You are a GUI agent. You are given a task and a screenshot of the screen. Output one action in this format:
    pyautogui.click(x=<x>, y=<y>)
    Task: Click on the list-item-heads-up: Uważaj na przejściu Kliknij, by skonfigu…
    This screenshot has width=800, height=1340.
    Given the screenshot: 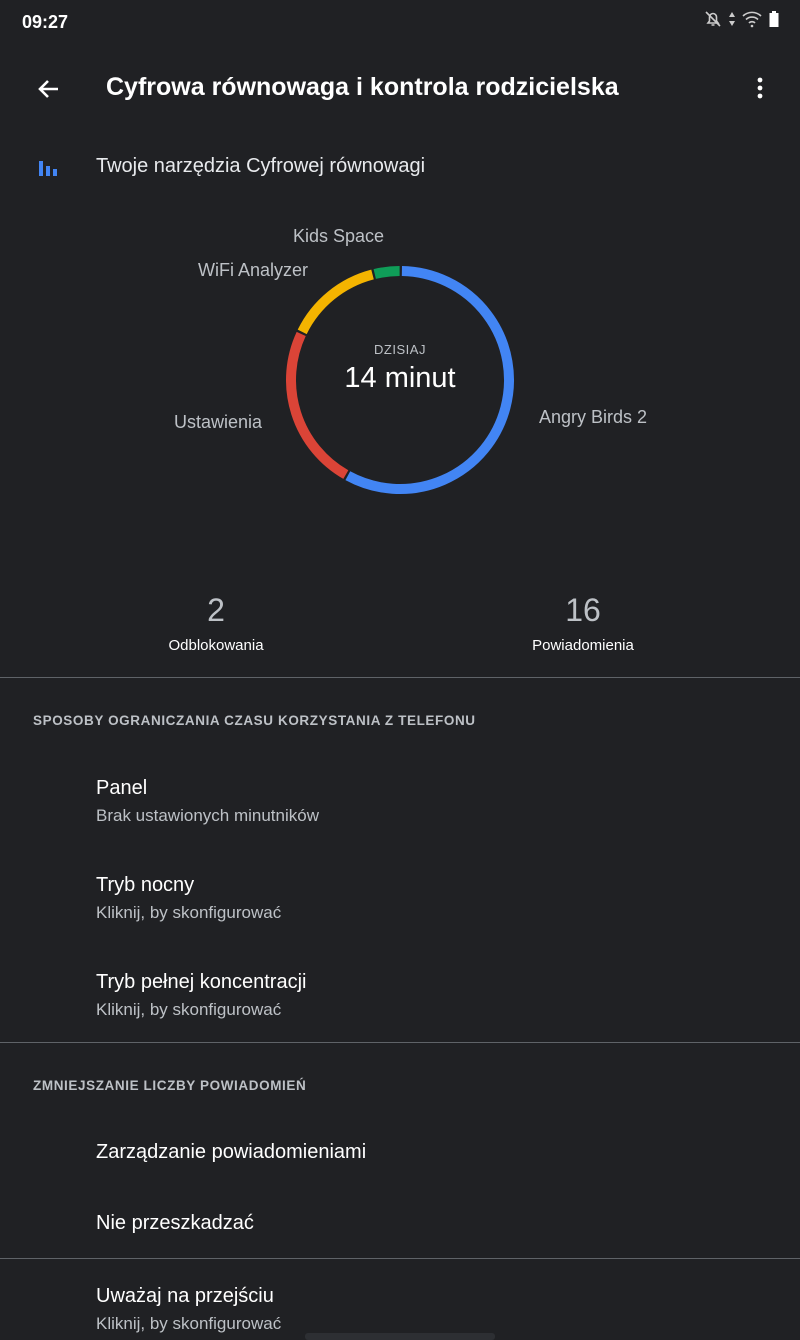 What is the action you would take?
    pyautogui.click(x=400, y=1309)
    